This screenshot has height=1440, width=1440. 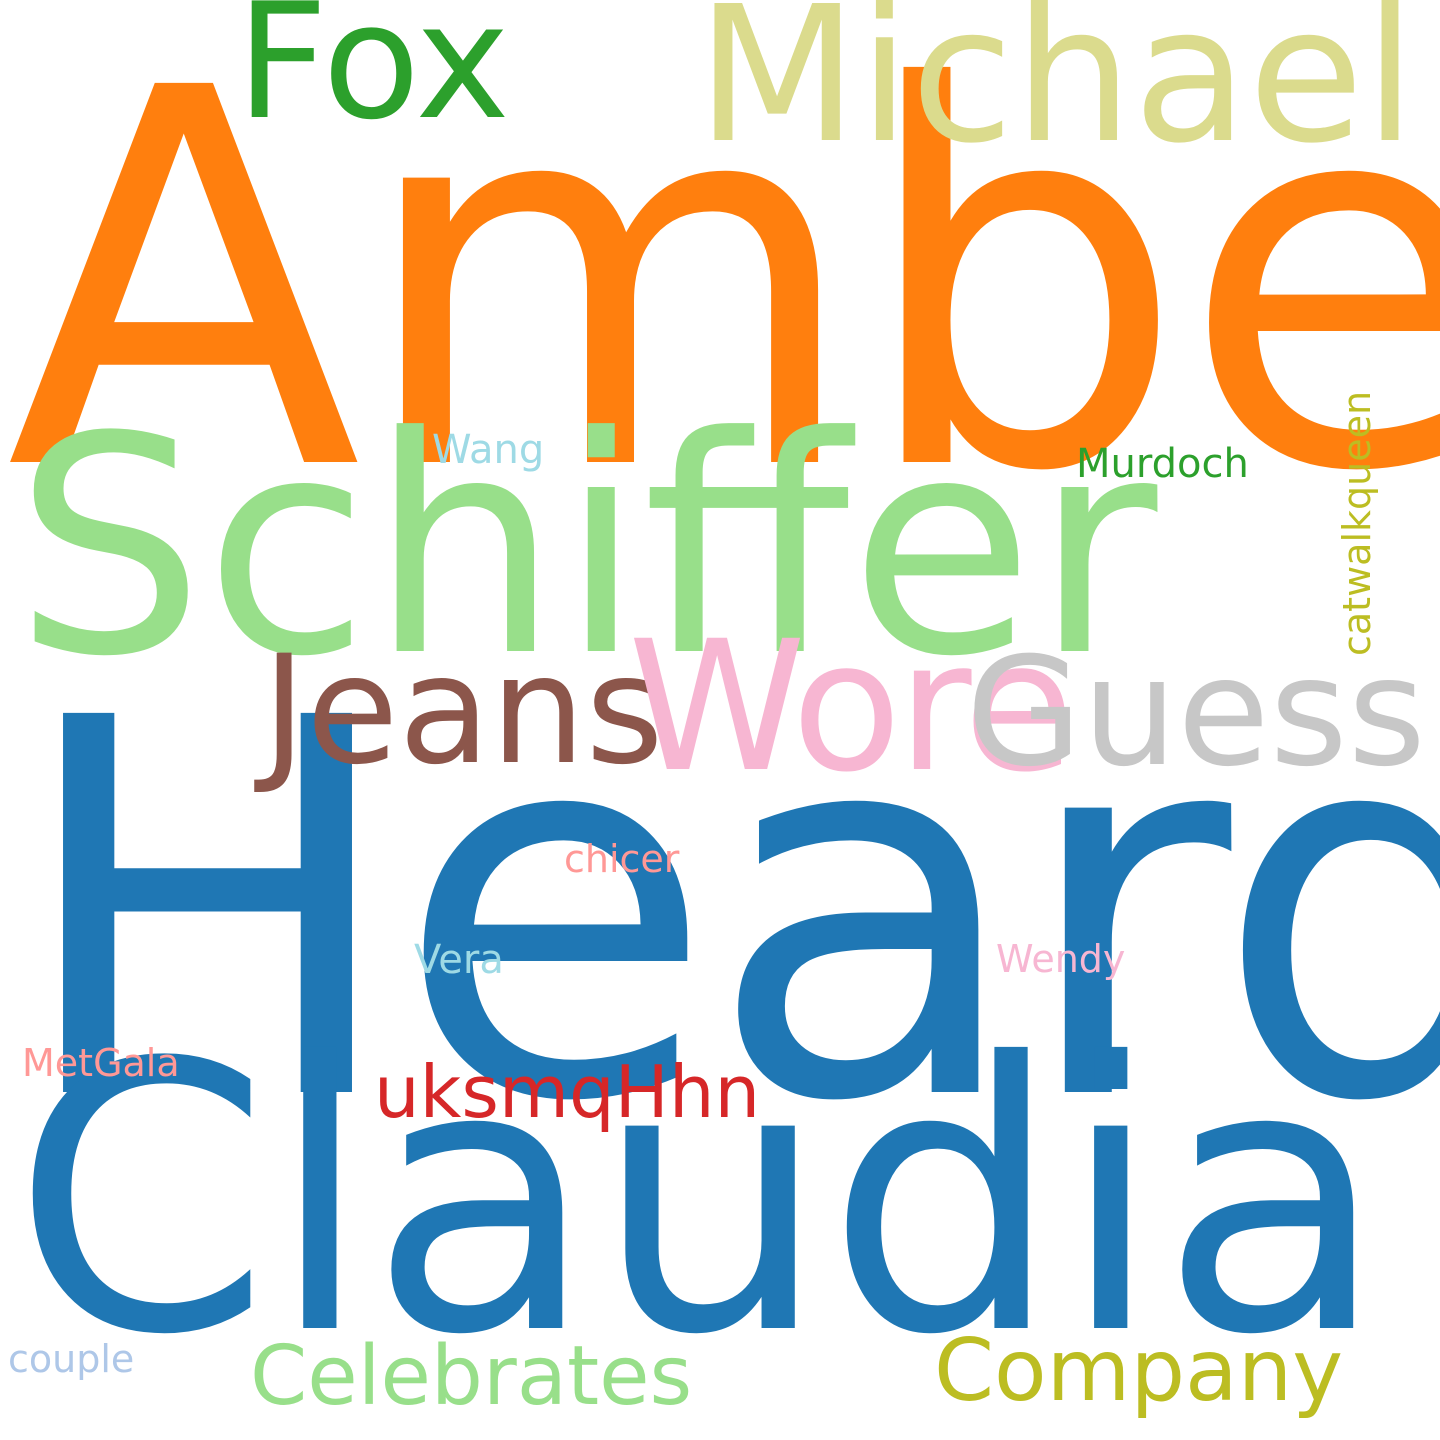 I want to click on word-celebrates: Celebrates, so click(x=471, y=1376).